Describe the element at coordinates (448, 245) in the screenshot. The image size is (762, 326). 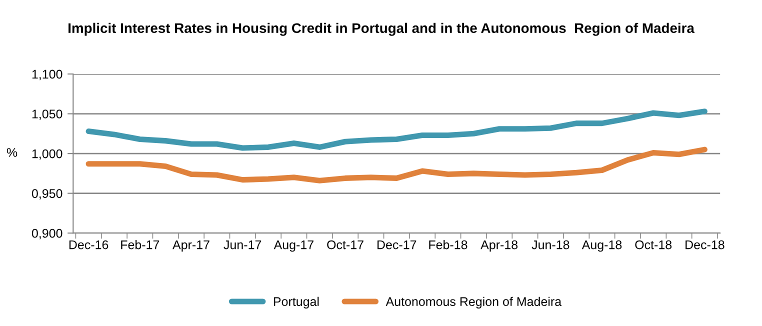
I see `x-tick-label: Feb-18` at that location.